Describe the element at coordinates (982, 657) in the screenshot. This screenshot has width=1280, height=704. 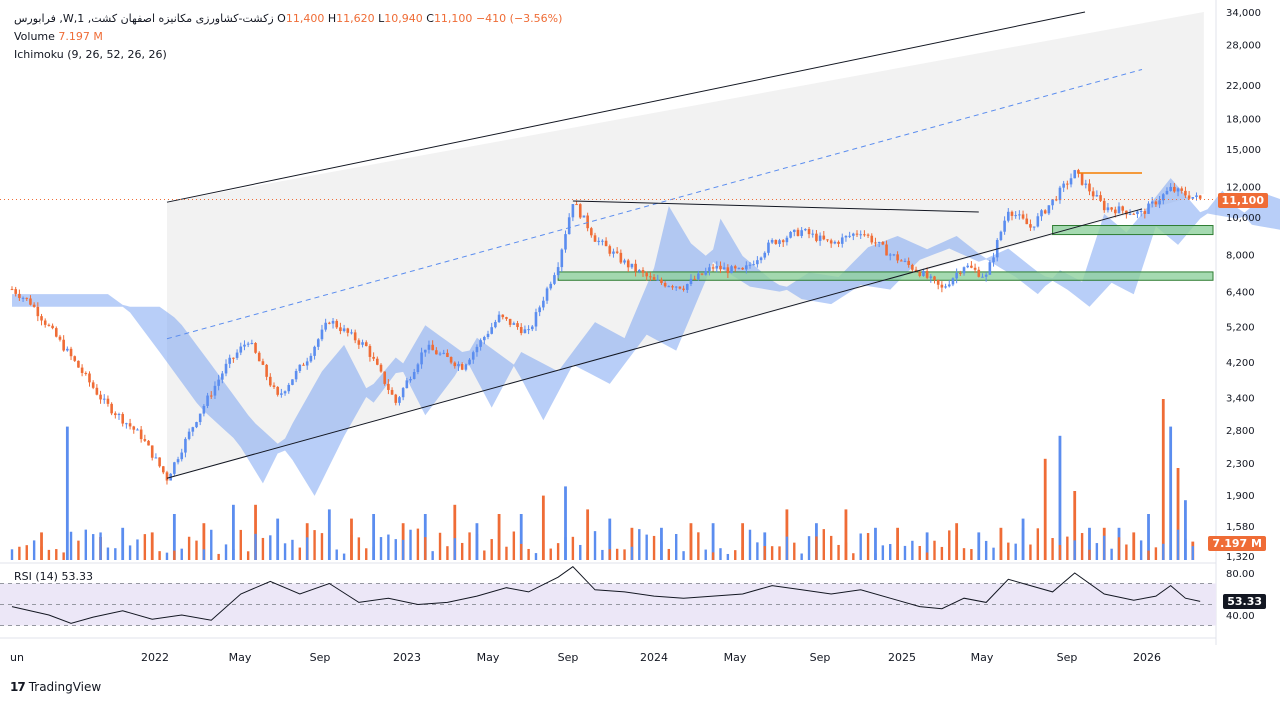
I see `time-tick-label: May` at that location.